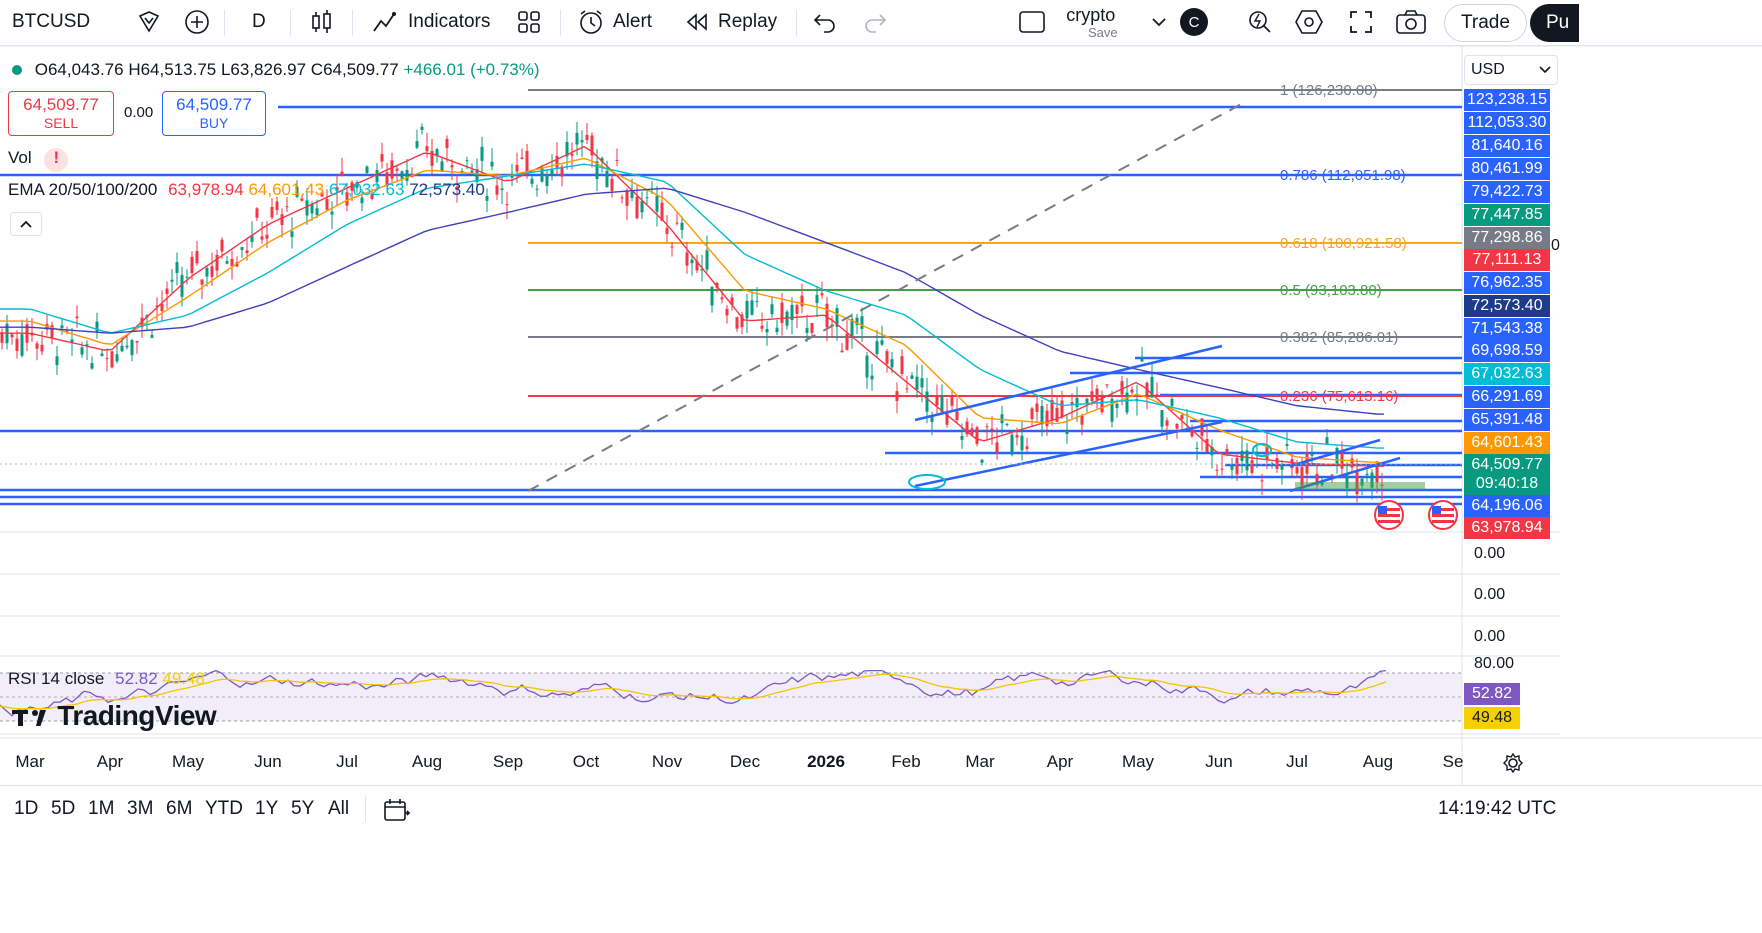 The width and height of the screenshot is (1762, 933). Describe the element at coordinates (322, 22) in the screenshot. I see `candles-icon` at that location.